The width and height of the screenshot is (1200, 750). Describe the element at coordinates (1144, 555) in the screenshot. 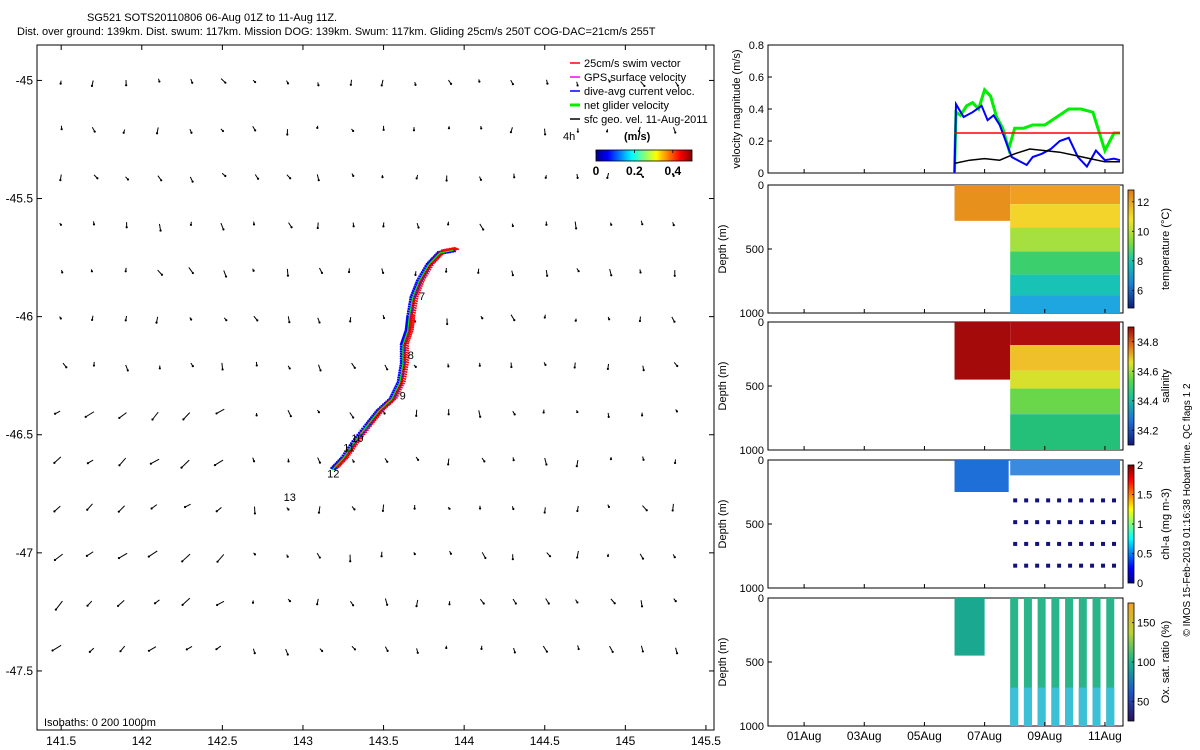

I see `colorbar-tick-label: 0.5` at that location.